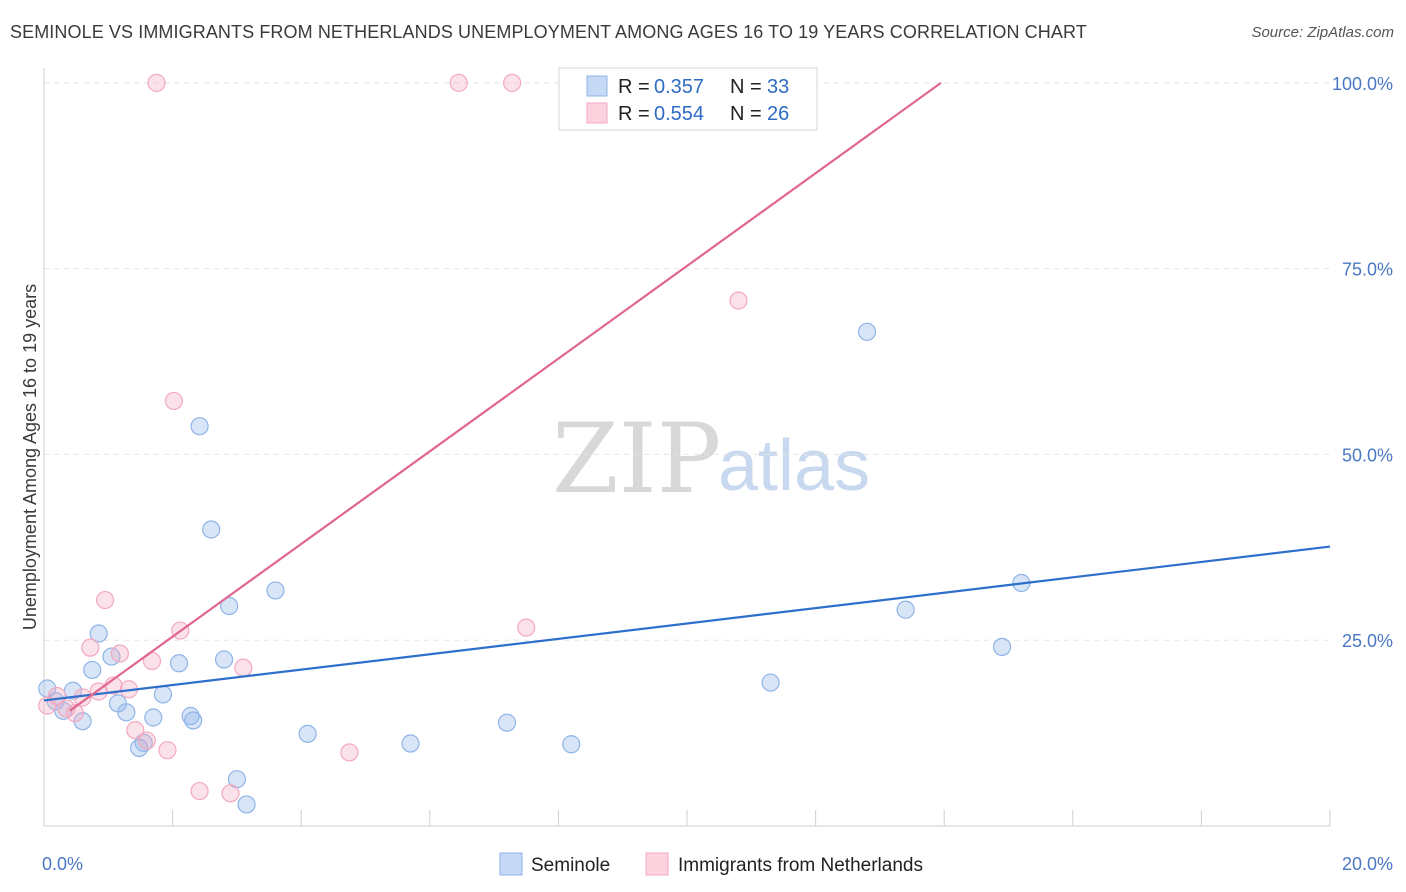 The image size is (1406, 892). Describe the element at coordinates (62, 864) in the screenshot. I see `x-tick-label-min: 0.0%` at that location.